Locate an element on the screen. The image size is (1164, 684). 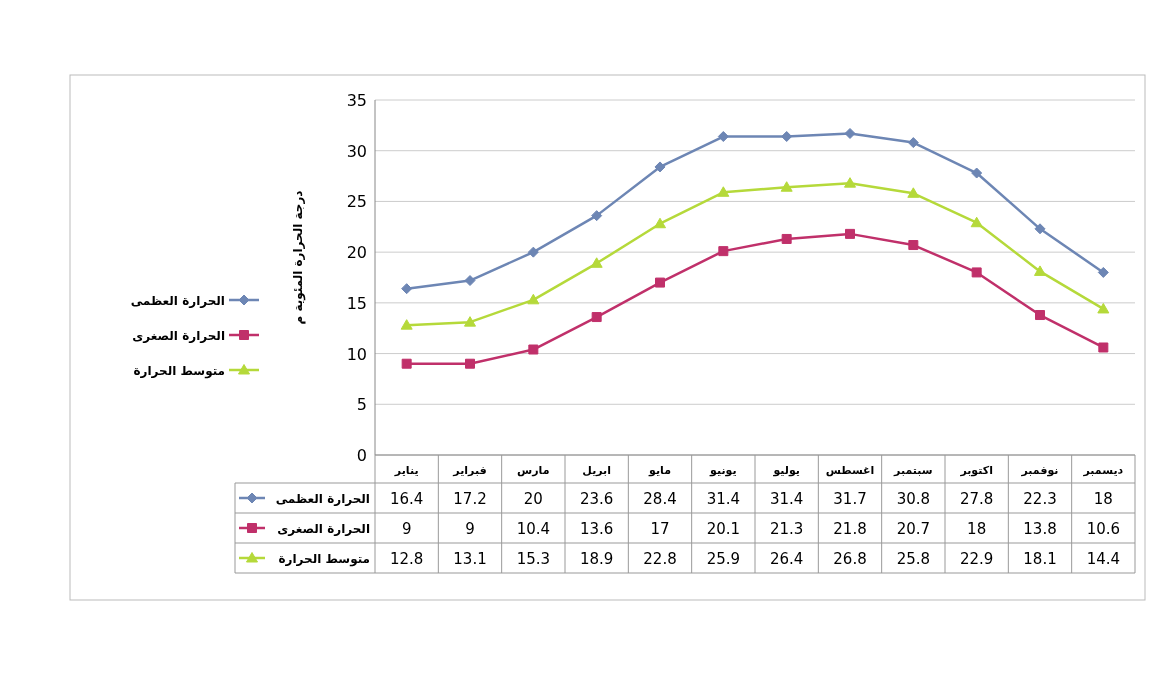
x-tick-label: مايو is located at coordinates (659, 470).